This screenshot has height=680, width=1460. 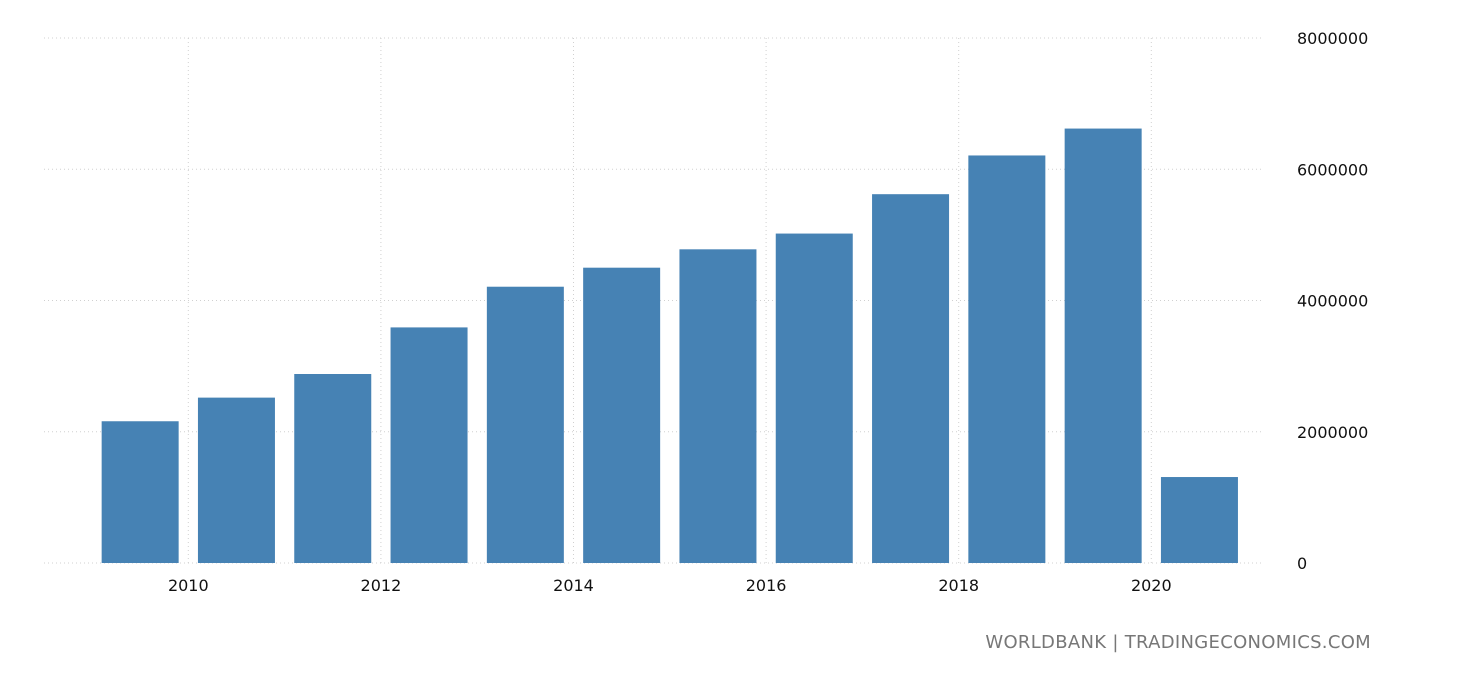 I want to click on y-tick-label: 6000000, so click(x=1332, y=169).